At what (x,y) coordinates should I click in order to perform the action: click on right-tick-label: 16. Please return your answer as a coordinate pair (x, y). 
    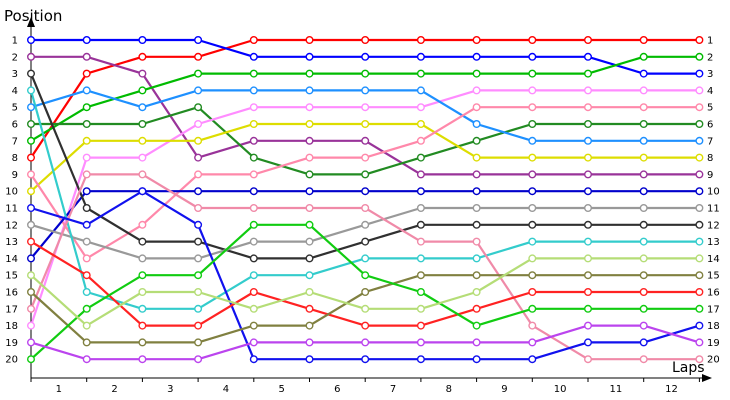
    Looking at the image, I should click on (713, 293).